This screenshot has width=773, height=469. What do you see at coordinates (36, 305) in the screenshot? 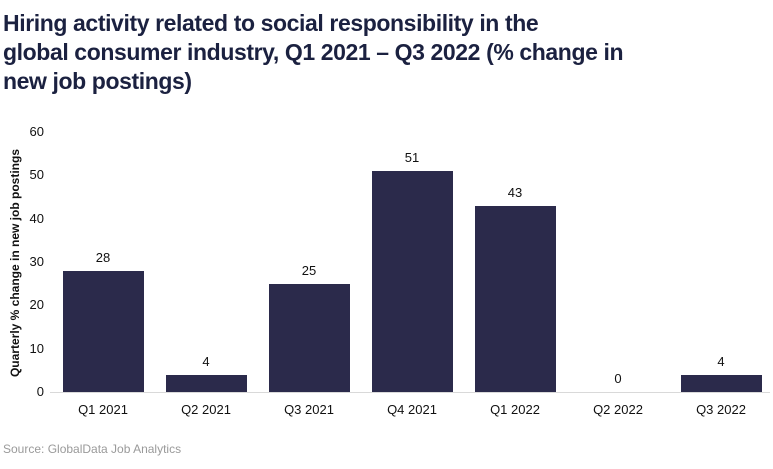
I see `y-axis-tick-label: 20` at bounding box center [36, 305].